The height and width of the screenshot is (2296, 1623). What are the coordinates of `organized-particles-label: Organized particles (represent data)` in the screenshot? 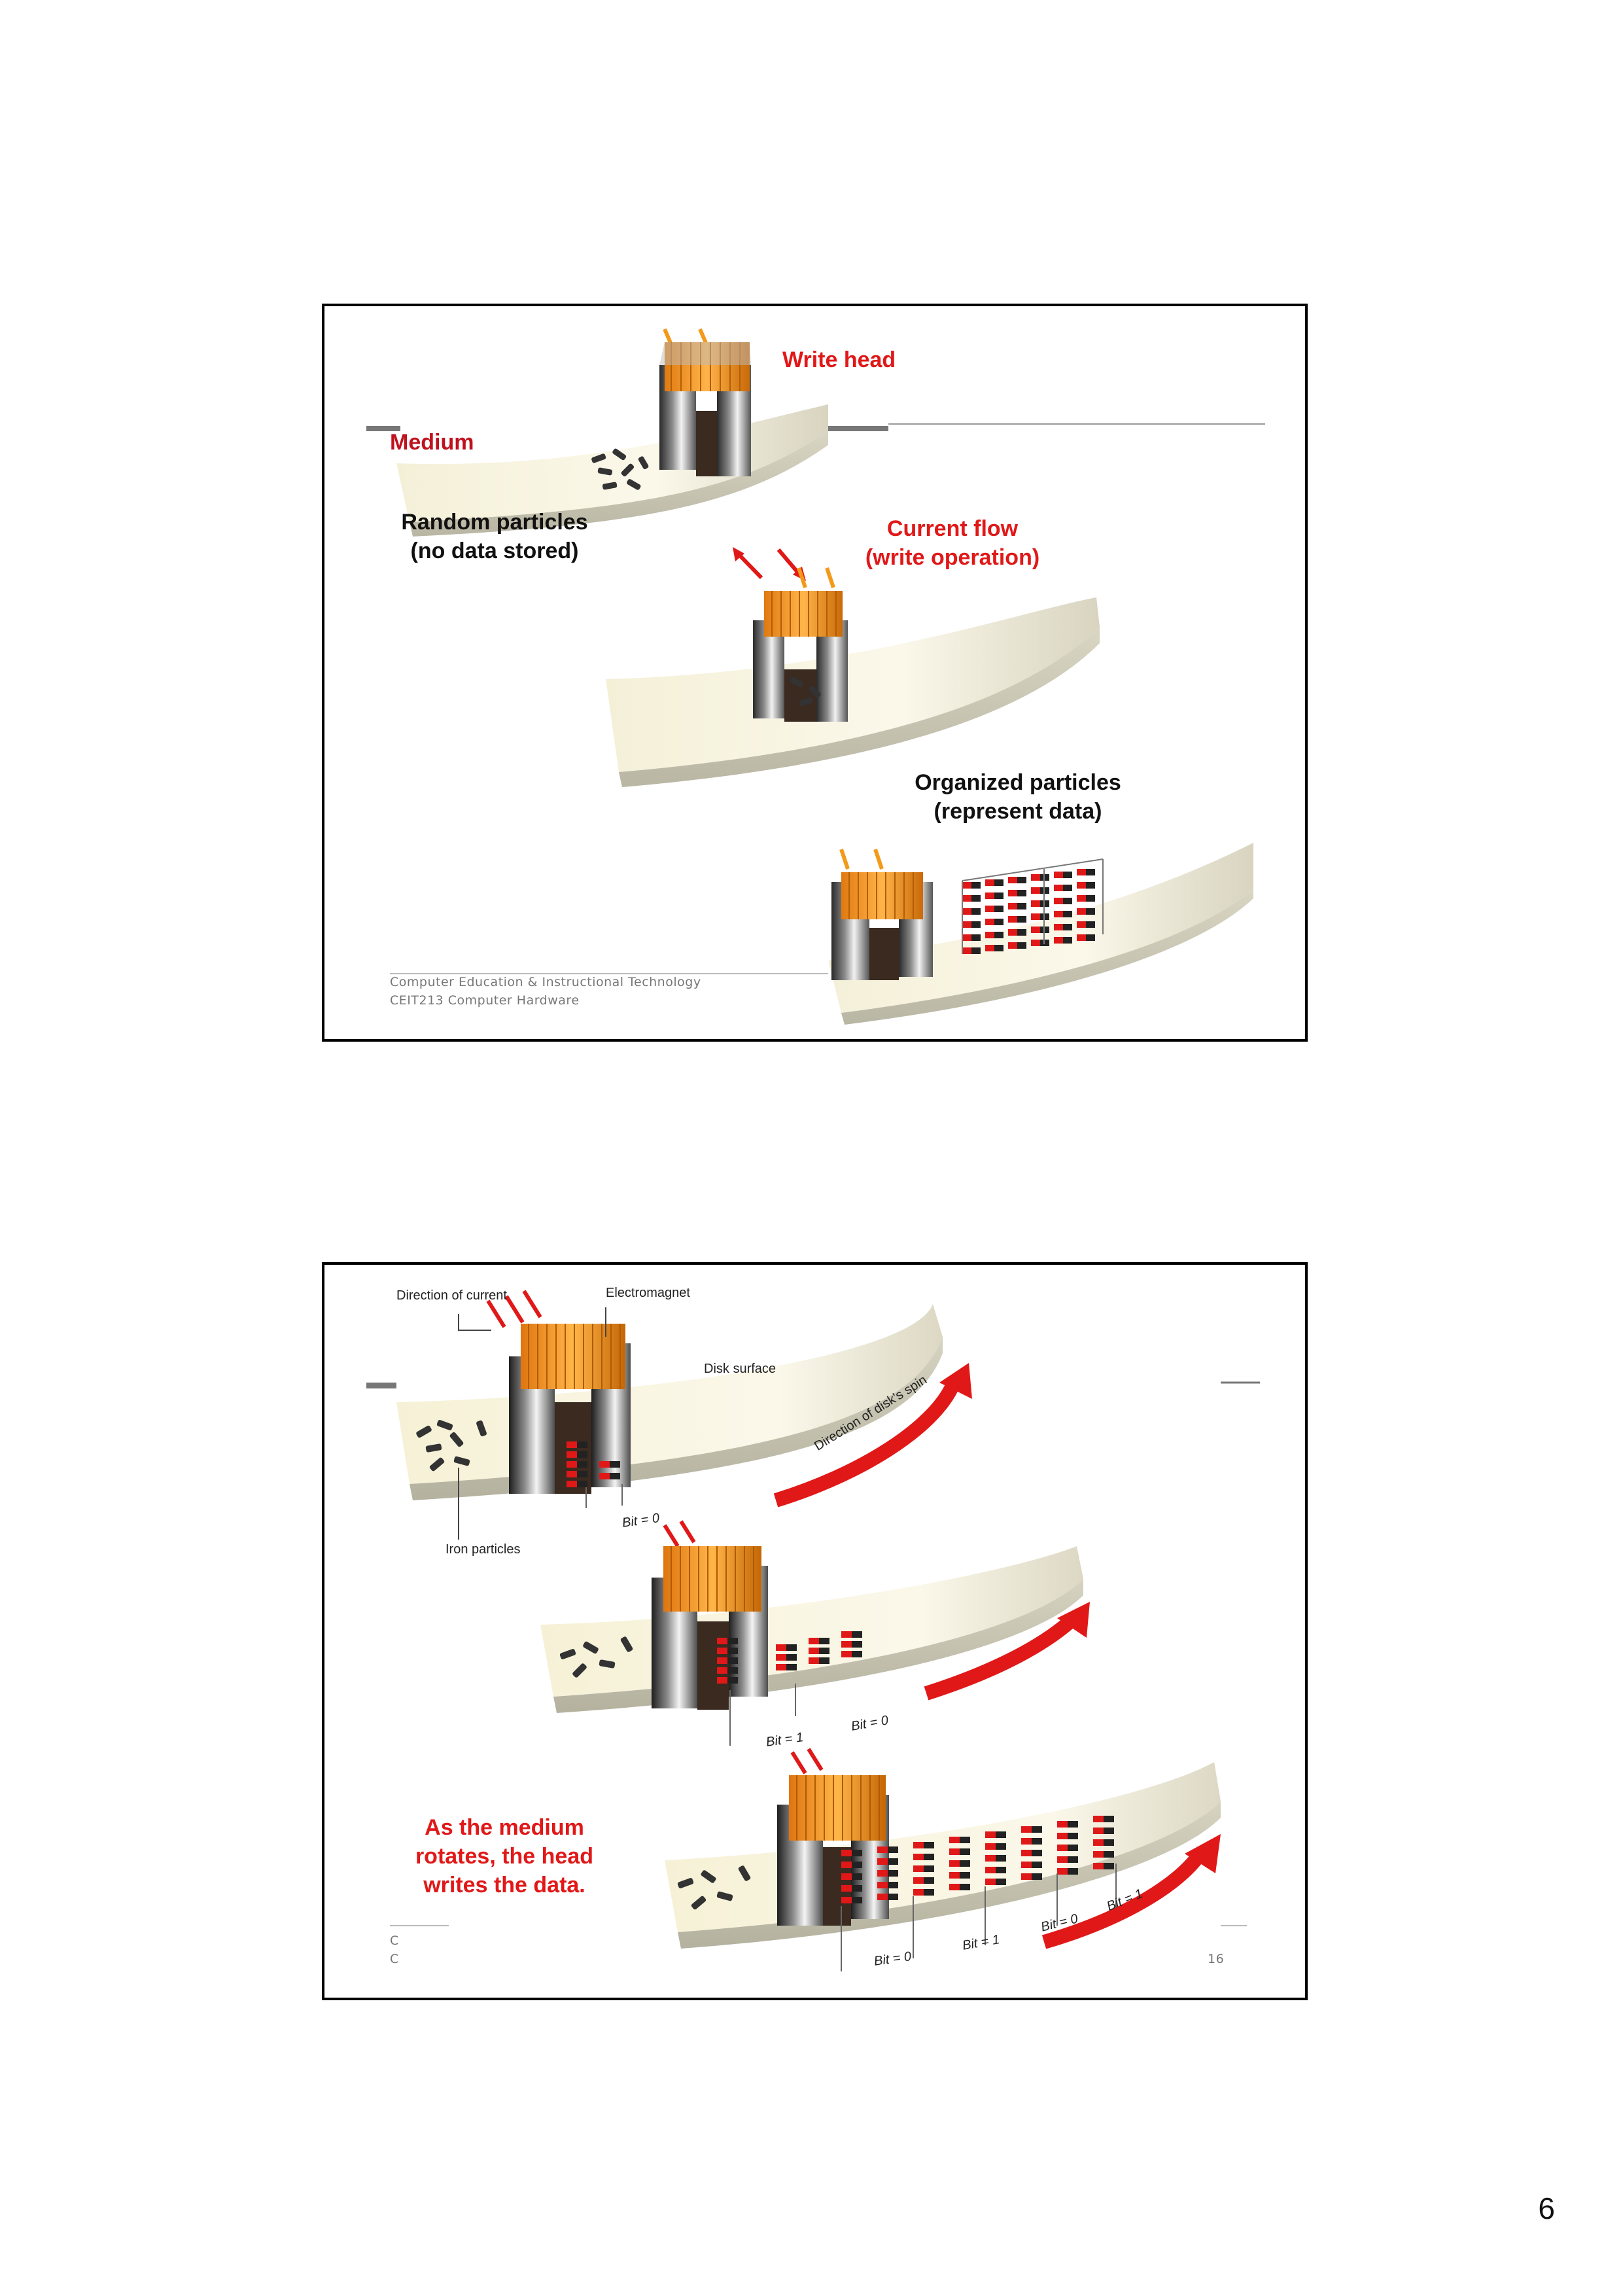 It's located at (1018, 797).